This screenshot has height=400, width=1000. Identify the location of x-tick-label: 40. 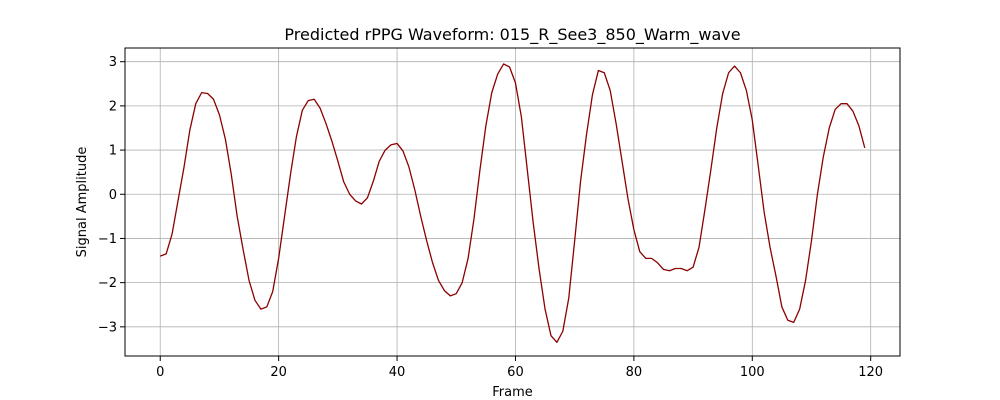
(397, 372).